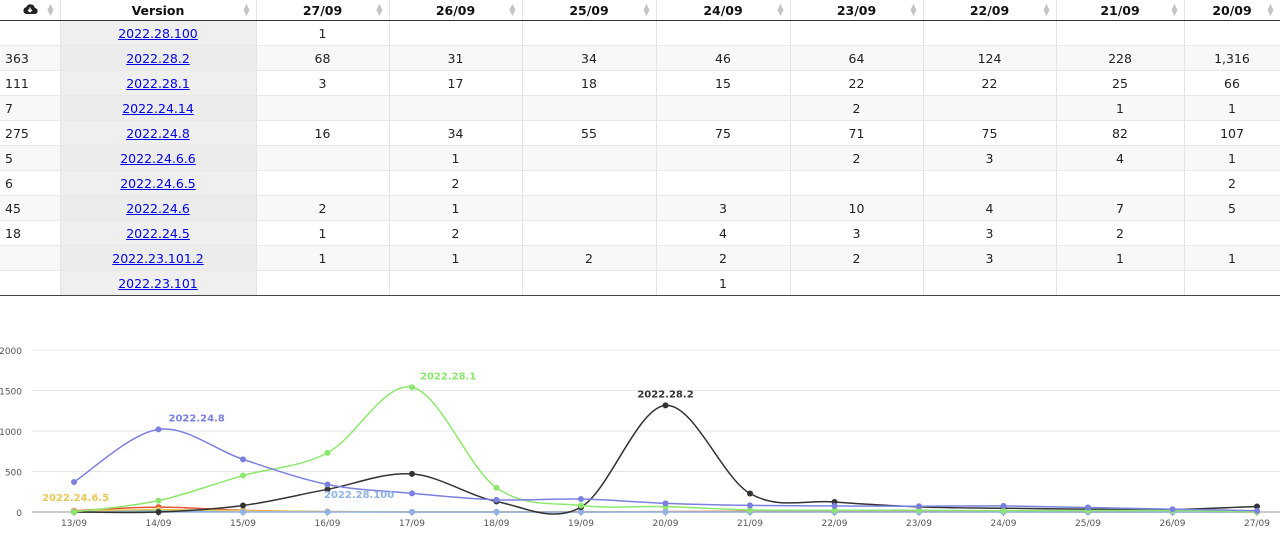  I want to click on y-tick-label: 1000, so click(11, 433).